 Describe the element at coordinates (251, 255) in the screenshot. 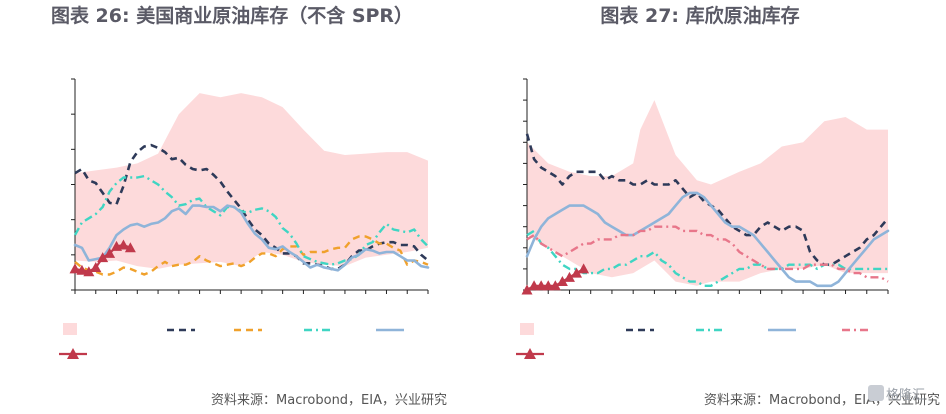

I see `series-line-2022` at that location.